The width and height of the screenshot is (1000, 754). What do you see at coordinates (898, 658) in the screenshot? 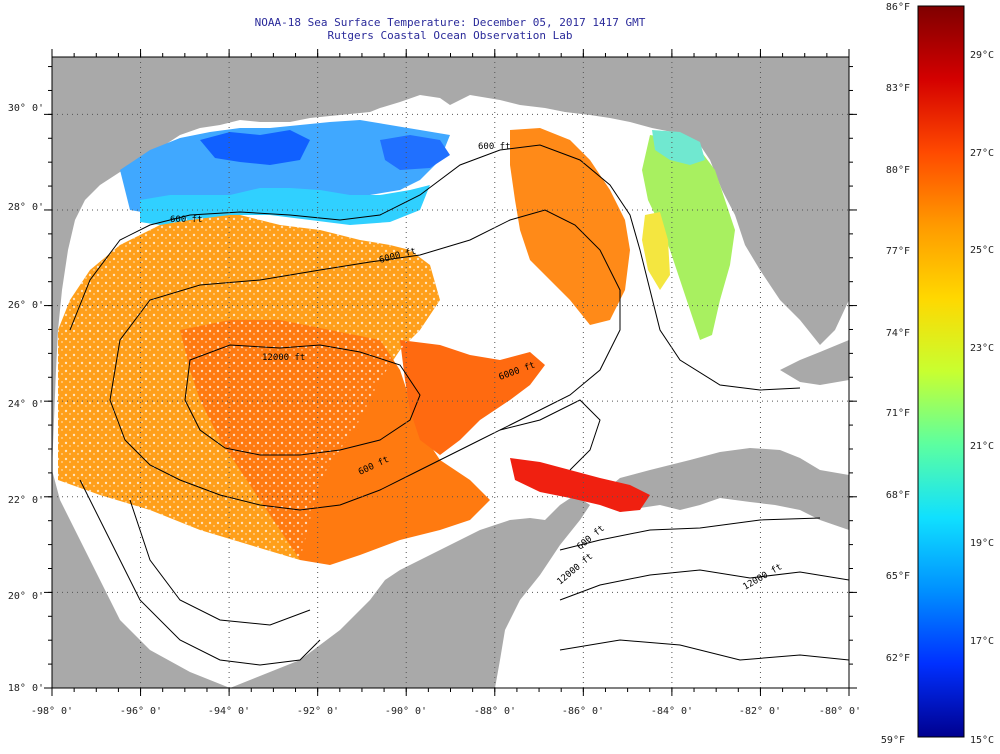
I see `cbar-f-label: 62°F` at bounding box center [898, 658].